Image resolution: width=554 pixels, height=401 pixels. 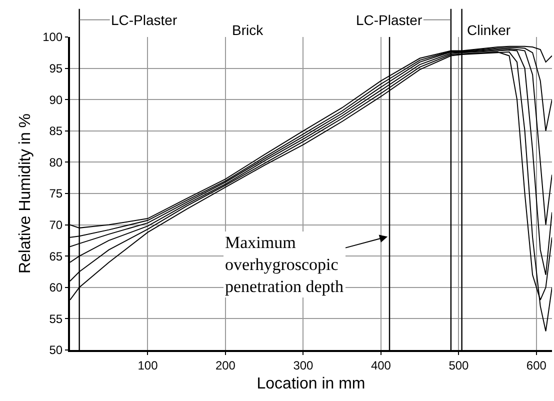 What do you see at coordinates (56, 69) in the screenshot?
I see `y-tick-label: 95` at bounding box center [56, 69].